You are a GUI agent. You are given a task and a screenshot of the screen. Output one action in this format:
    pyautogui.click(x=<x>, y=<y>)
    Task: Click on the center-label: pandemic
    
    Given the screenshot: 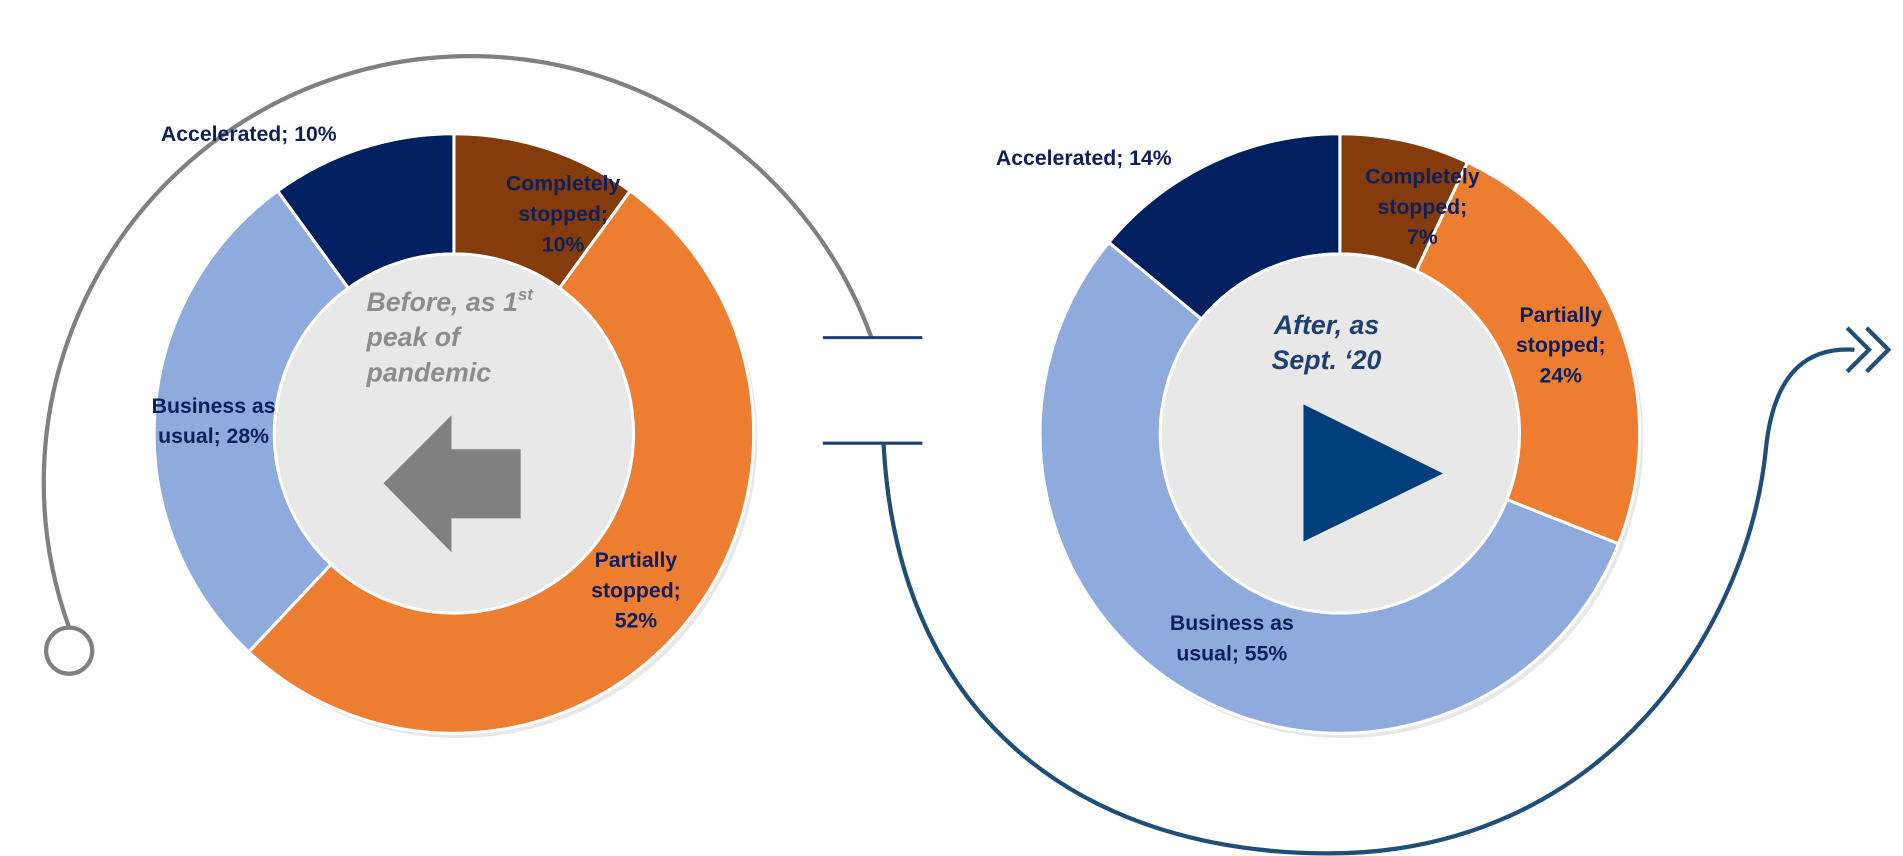 What is the action you would take?
    pyautogui.click(x=429, y=372)
    